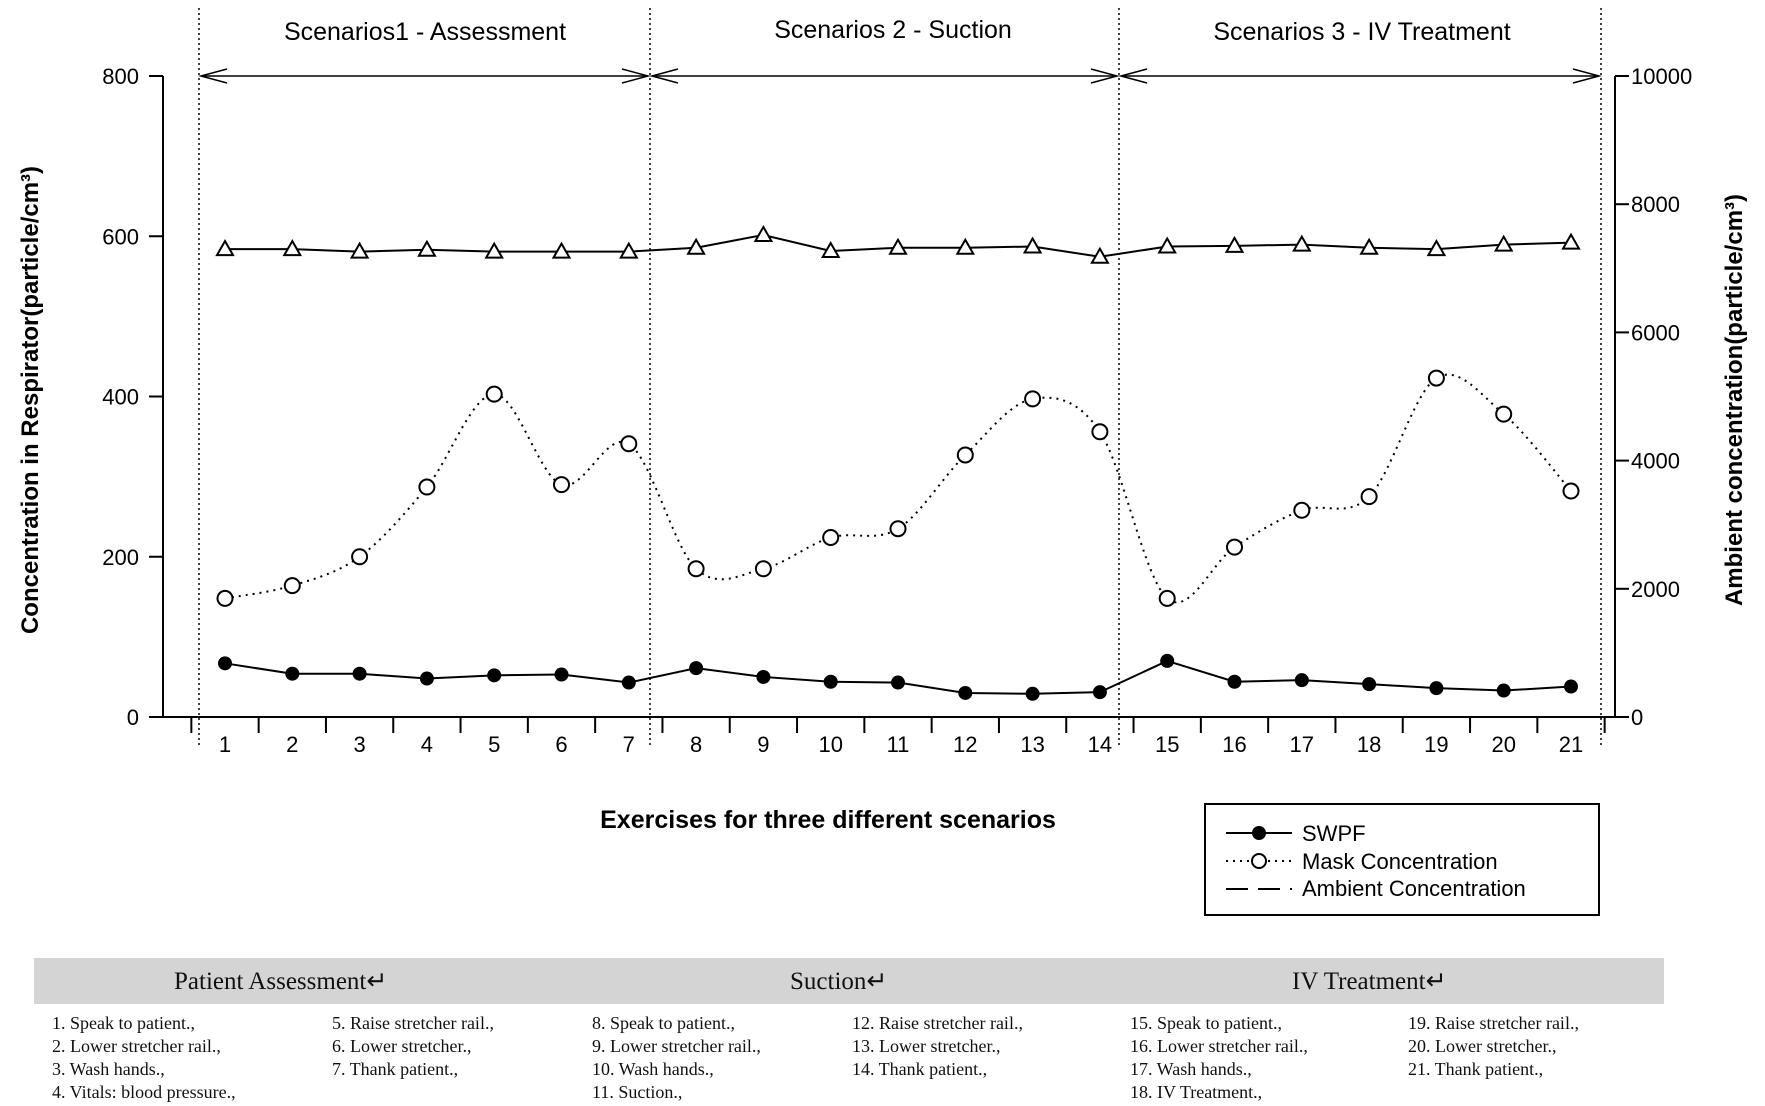 The image size is (1765, 1106). Describe the element at coordinates (653, 1069) in the screenshot. I see `exercise-item: 10. Wash hands.,` at that location.